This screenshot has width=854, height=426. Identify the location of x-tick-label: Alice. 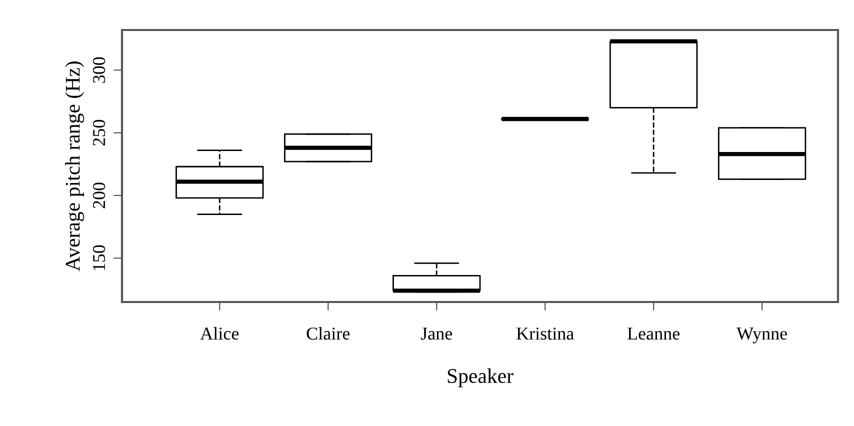
(219, 333).